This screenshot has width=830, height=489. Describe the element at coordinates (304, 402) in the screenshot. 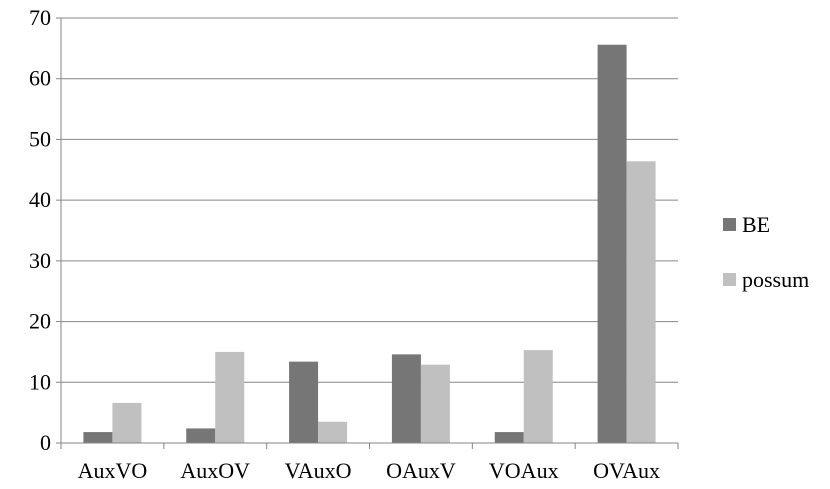

I see `bar-BE-VAuxO` at that location.